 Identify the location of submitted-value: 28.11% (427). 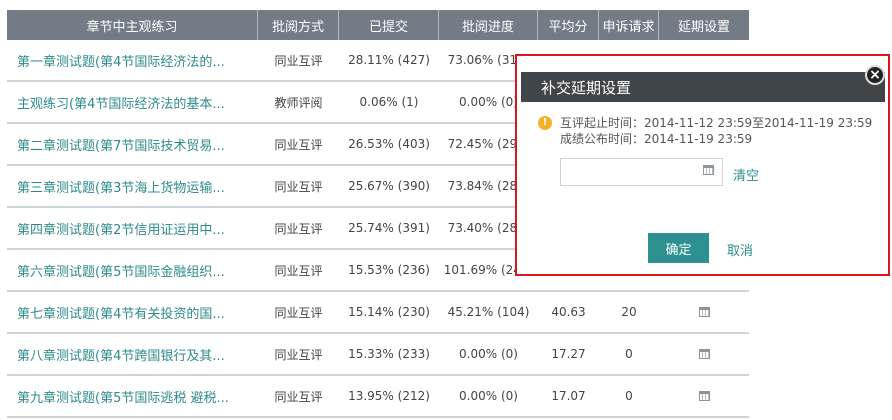
(389, 60).